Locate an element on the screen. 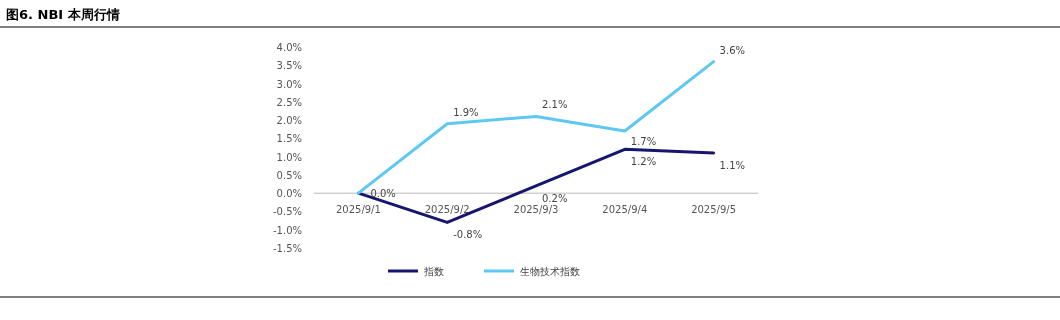  data-label: 1.9% is located at coordinates (466, 112).